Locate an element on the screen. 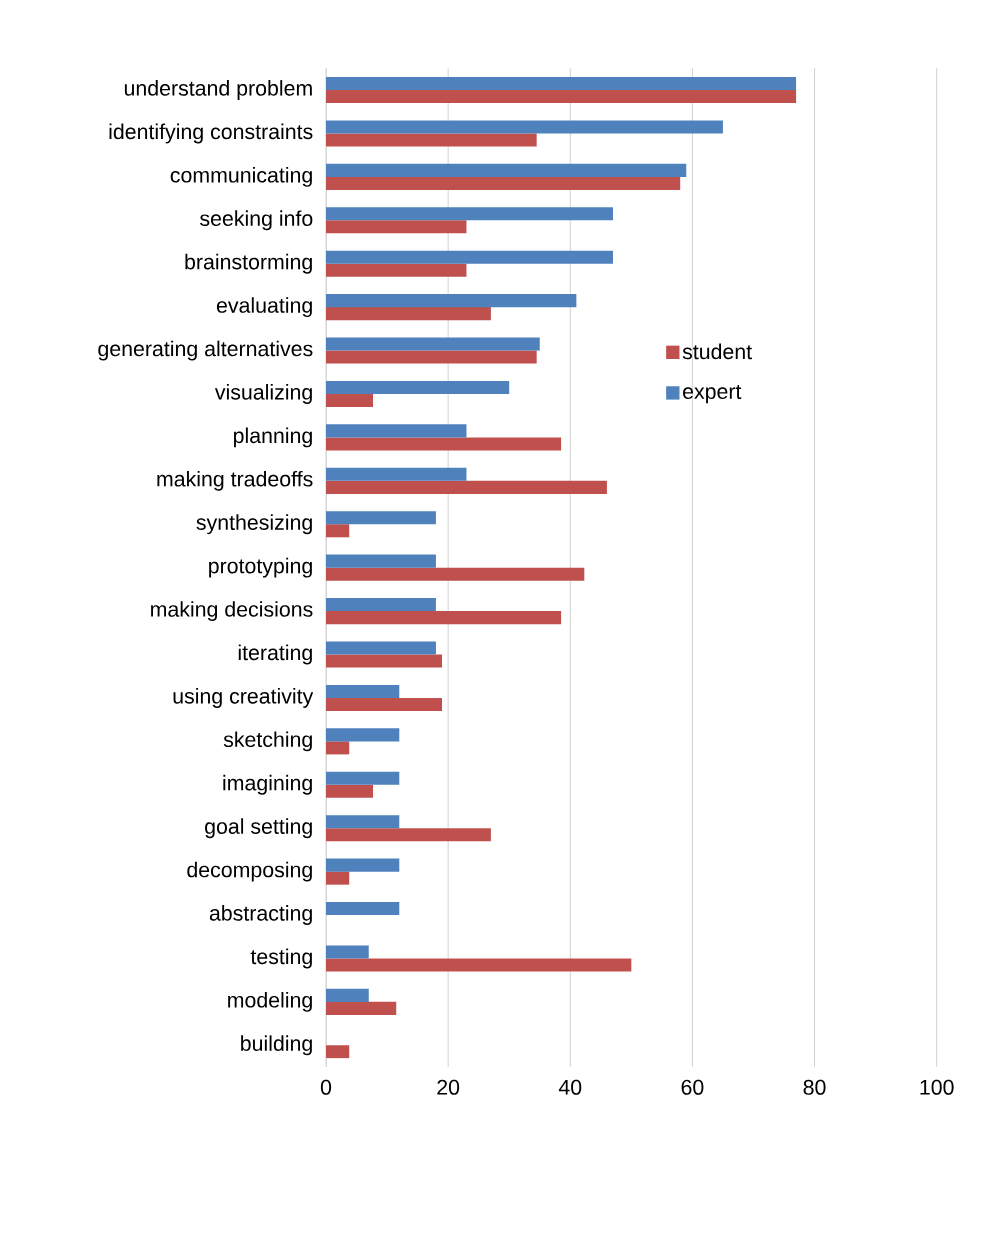 The image size is (997, 1251). y-tick-label: visualizing is located at coordinates (263, 394).